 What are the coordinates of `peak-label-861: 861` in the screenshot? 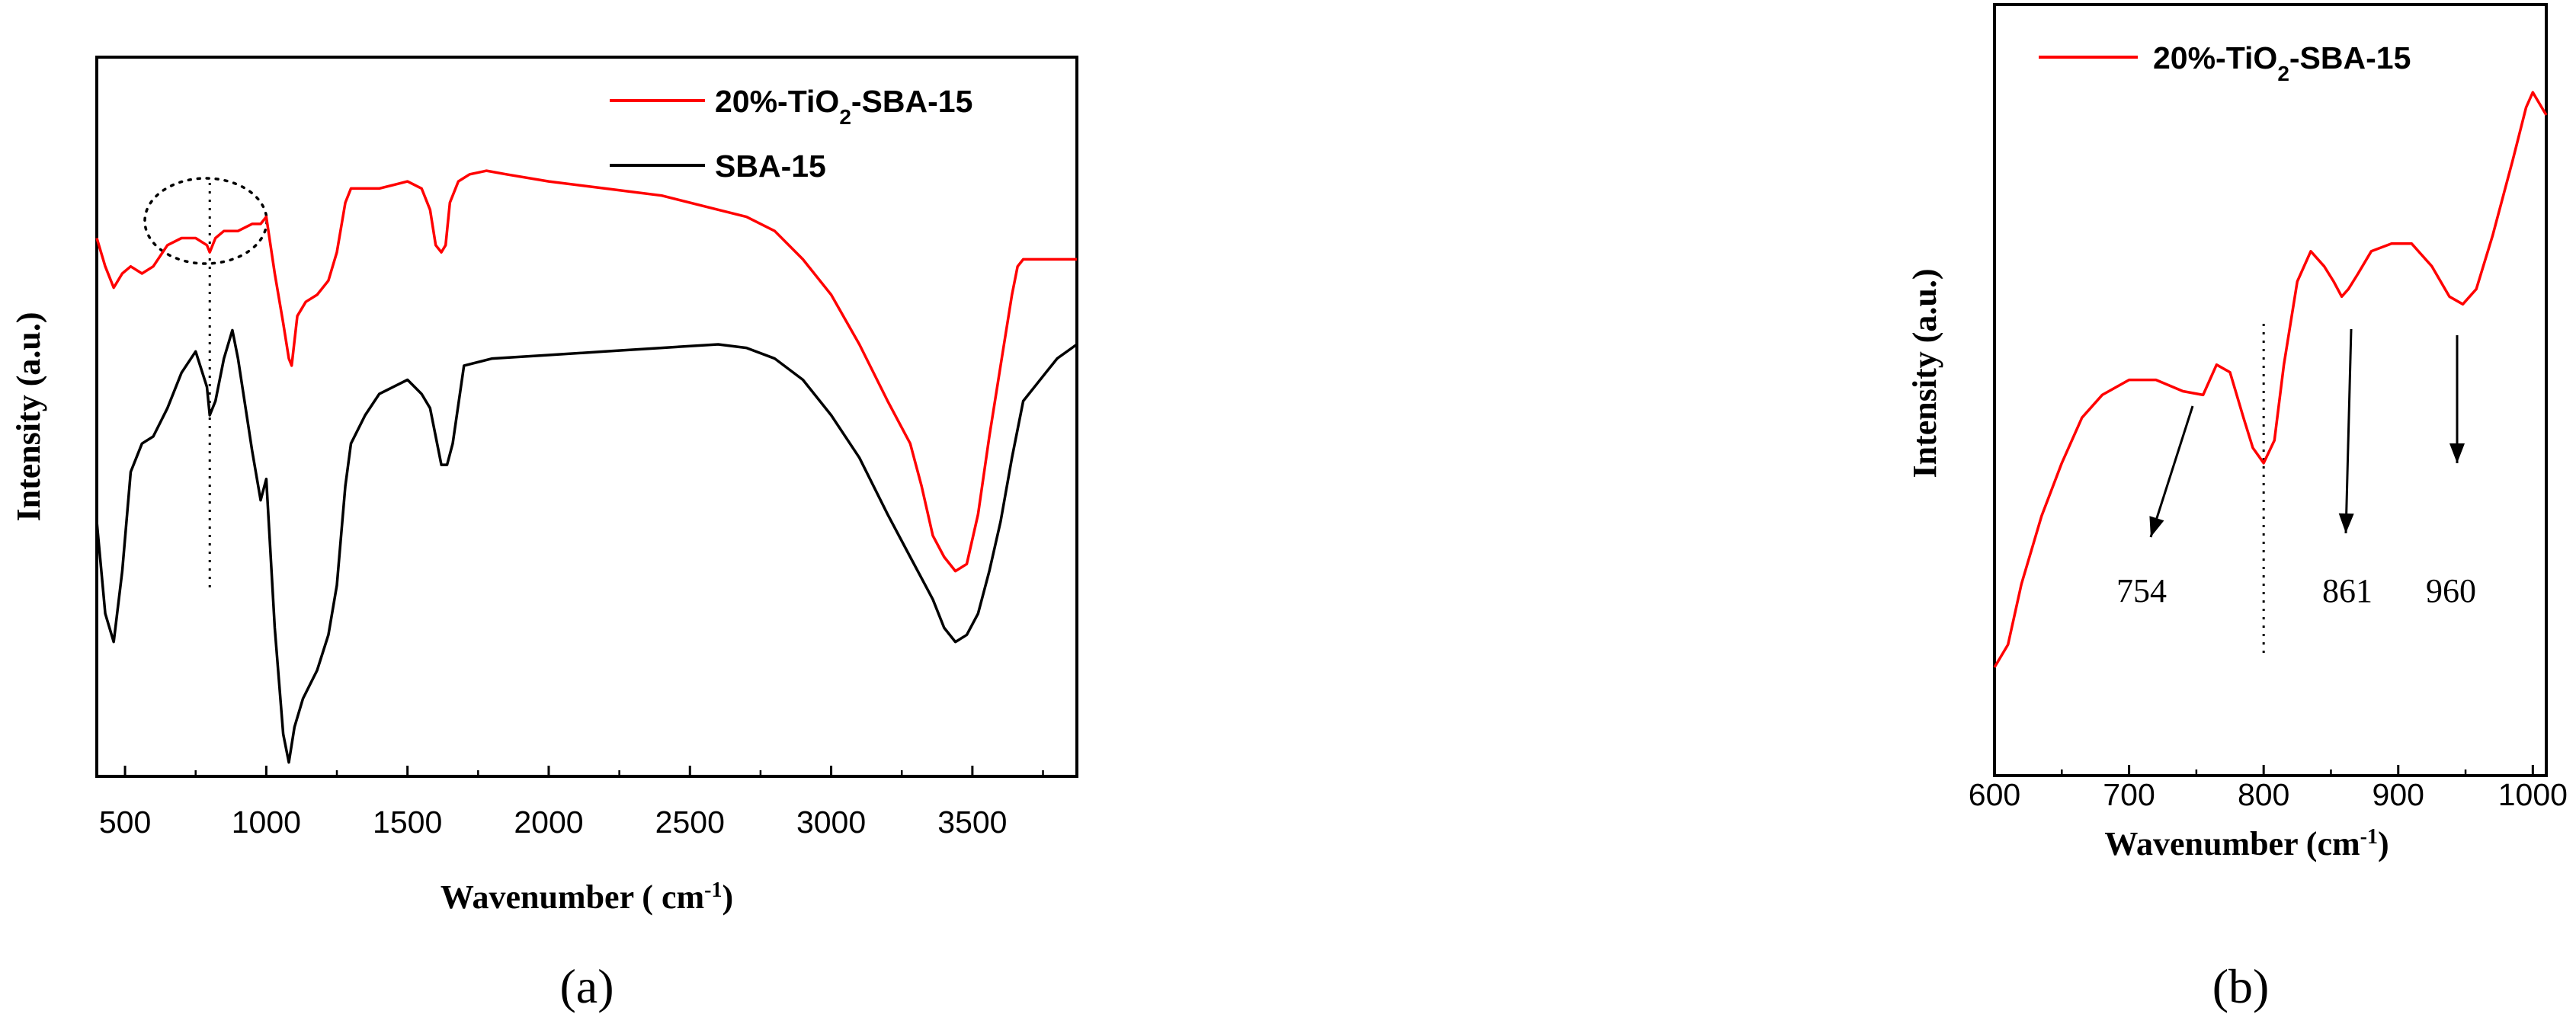 It's located at (2347, 590).